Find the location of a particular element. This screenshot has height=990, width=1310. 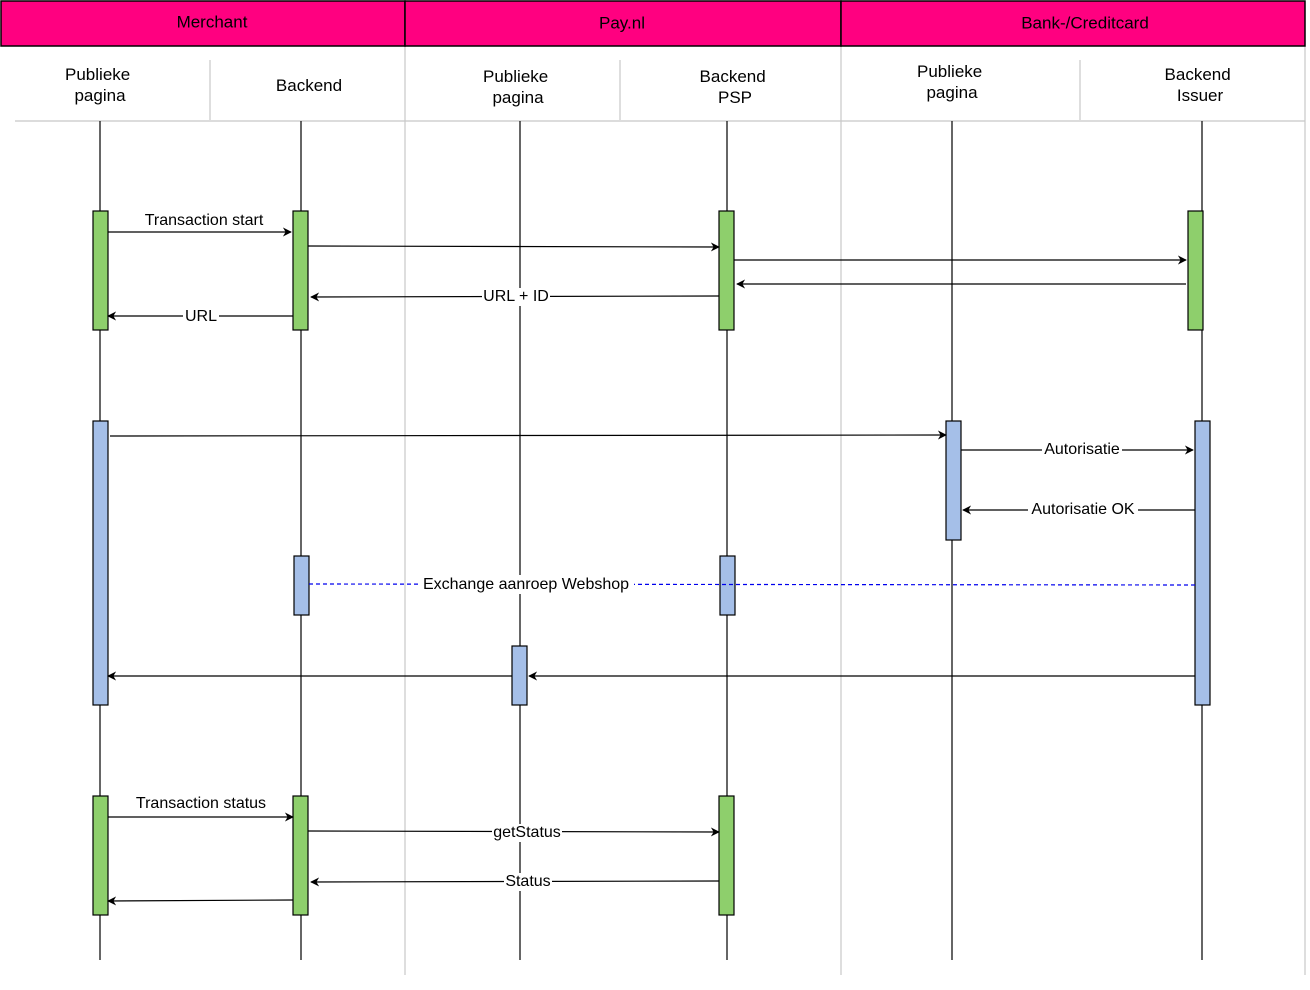

group-header-paynl: Pay.nl is located at coordinates (623, 23).